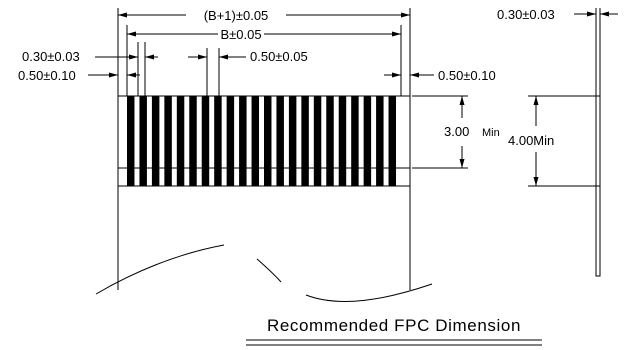 This screenshot has height=350, width=624. I want to click on stiffener-length-label: 4.00Min, so click(531, 140).